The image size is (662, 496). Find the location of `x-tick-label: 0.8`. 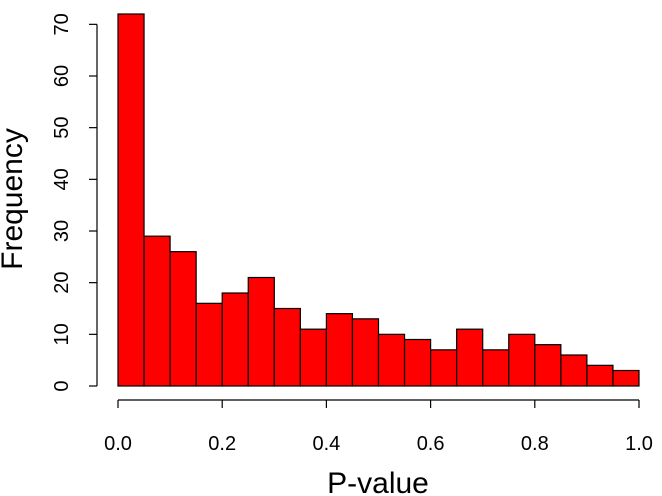

x-tick-label: 0.8 is located at coordinates (535, 444).